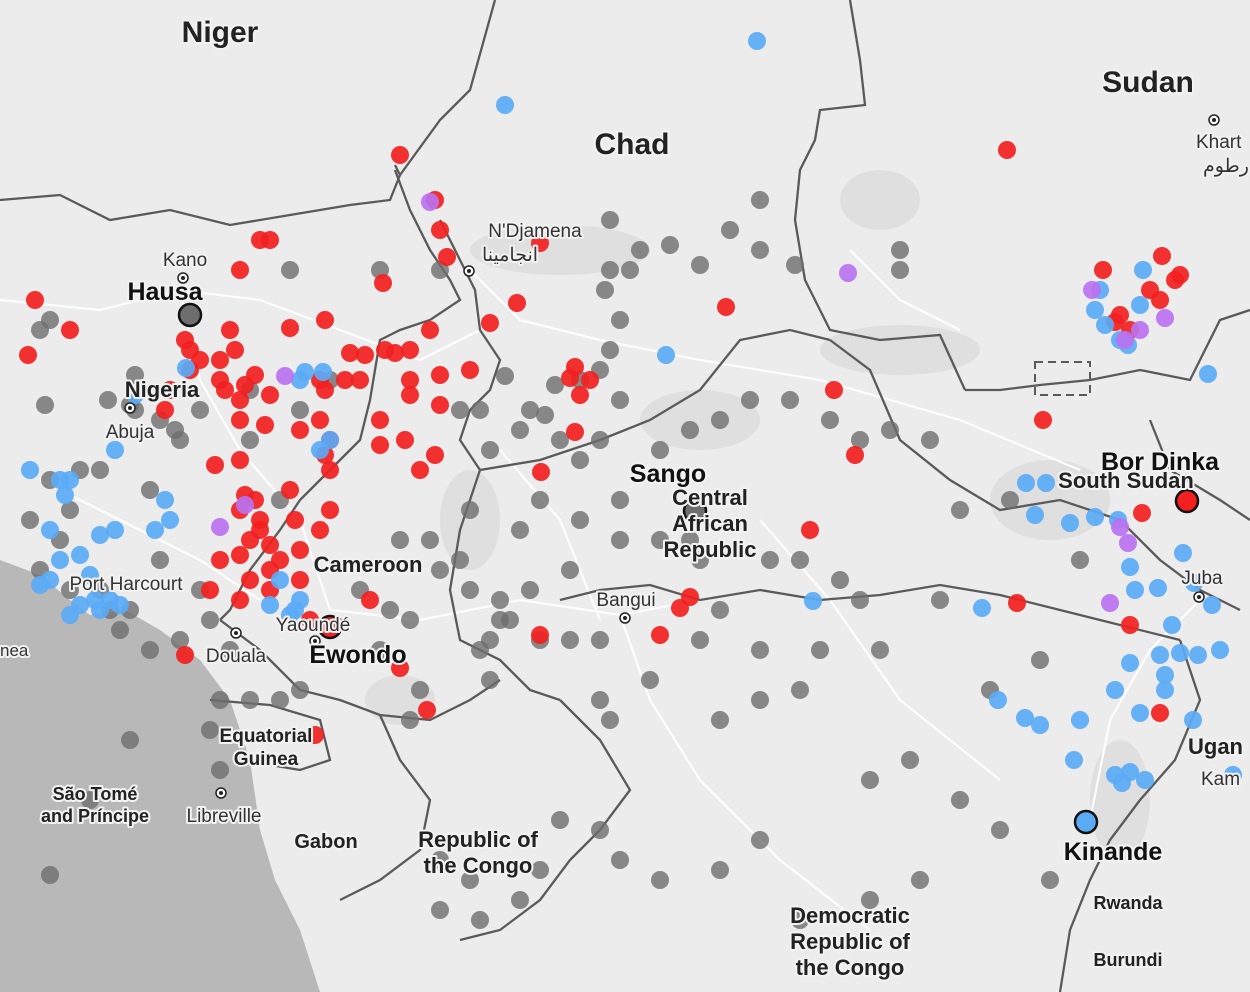 Image resolution: width=1250 pixels, height=992 pixels. I want to click on border-cameroon-gabon, so click(360, 670).